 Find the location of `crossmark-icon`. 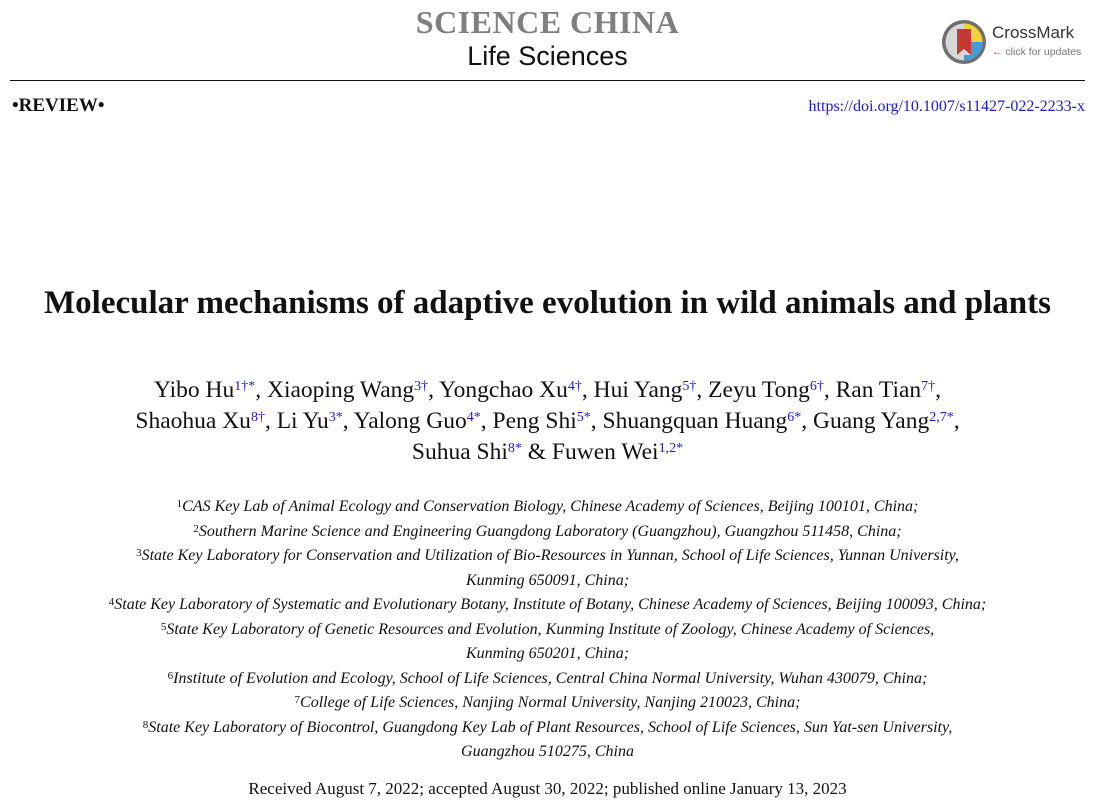

crossmark-icon is located at coordinates (964, 42).